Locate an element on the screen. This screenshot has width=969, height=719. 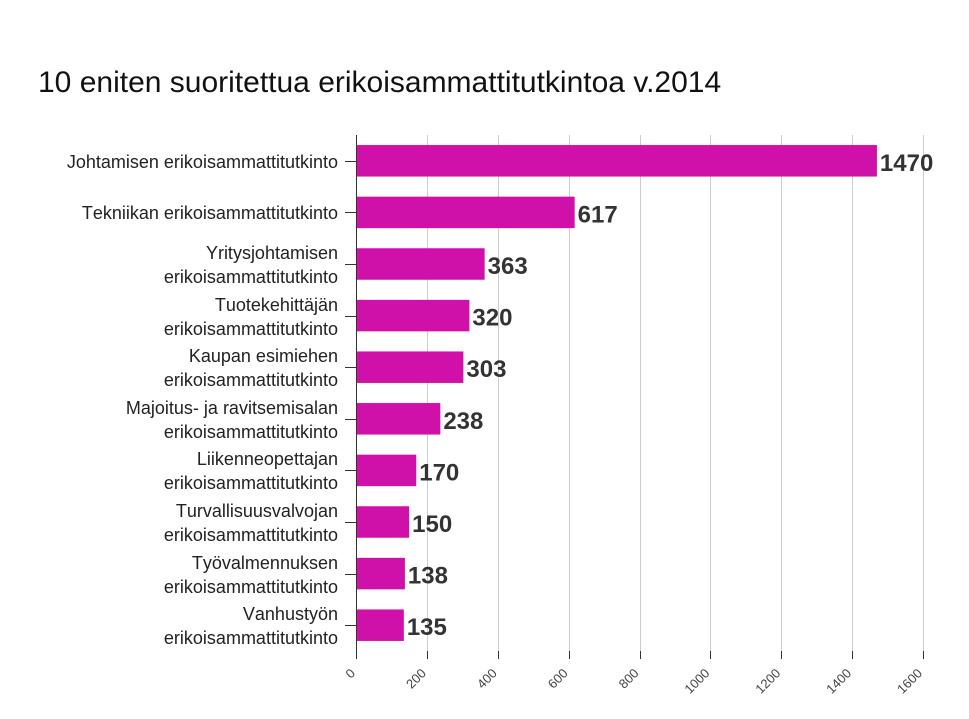
x-tick-label: 800 is located at coordinates (629, 679).